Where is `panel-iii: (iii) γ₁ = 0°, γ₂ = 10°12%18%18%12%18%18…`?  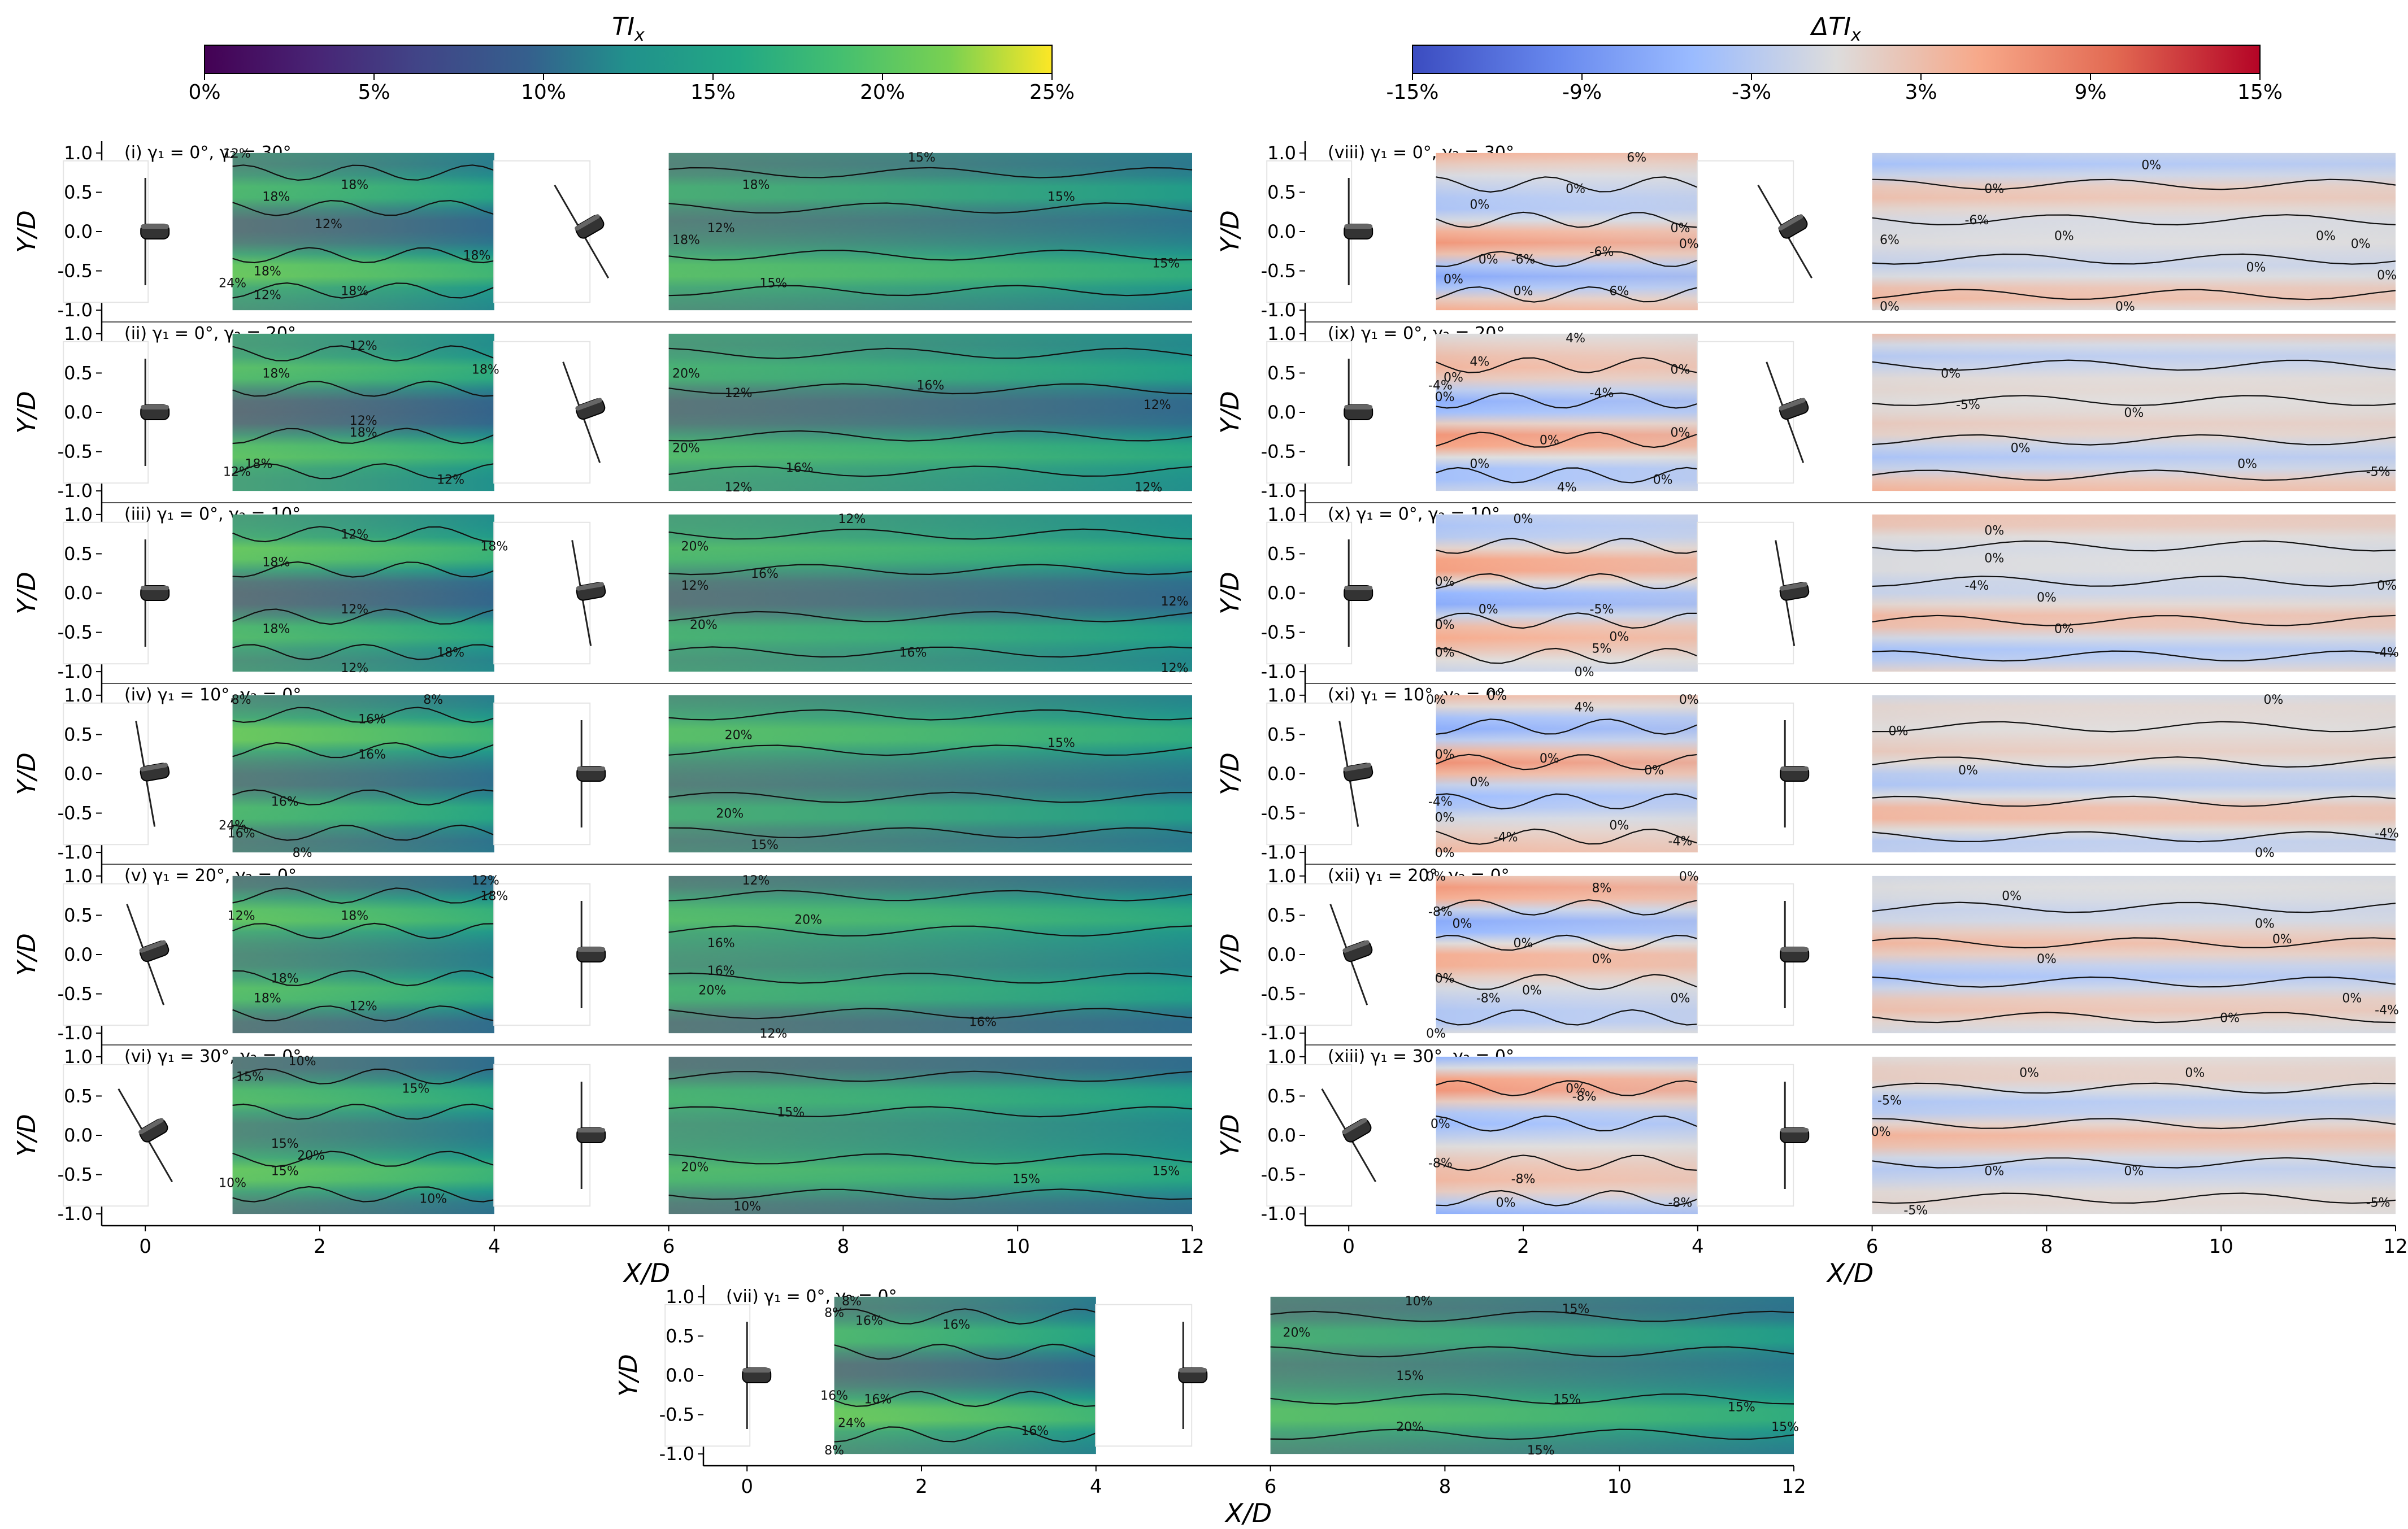 panel-iii: (iii) γ₁ = 0°, γ₂ = 10°12%18%18%12%18%18… is located at coordinates (602, 593).